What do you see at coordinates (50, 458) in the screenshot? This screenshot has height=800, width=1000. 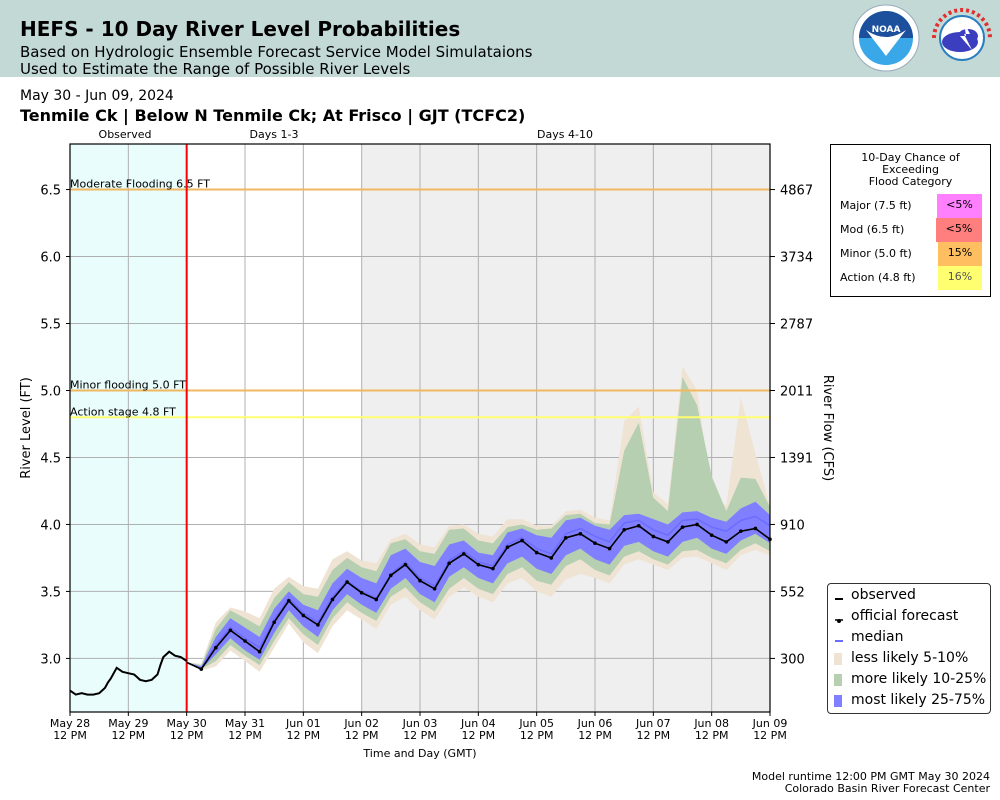 I see `y-tick-label: 4.5` at bounding box center [50, 458].